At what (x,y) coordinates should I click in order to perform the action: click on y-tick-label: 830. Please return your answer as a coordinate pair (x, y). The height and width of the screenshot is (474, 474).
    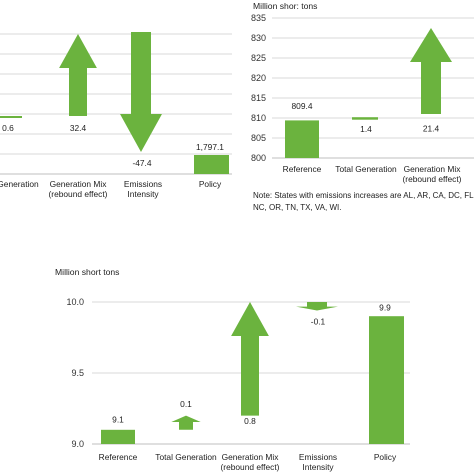
    Looking at the image, I should click on (258, 38).